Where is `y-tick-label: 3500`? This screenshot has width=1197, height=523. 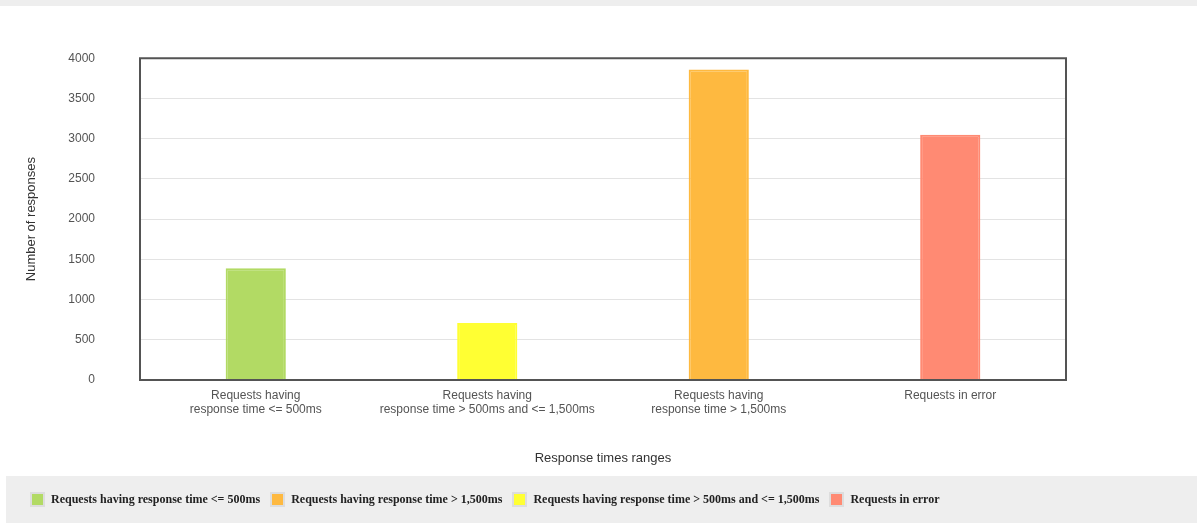 y-tick-label: 3500 is located at coordinates (82, 97).